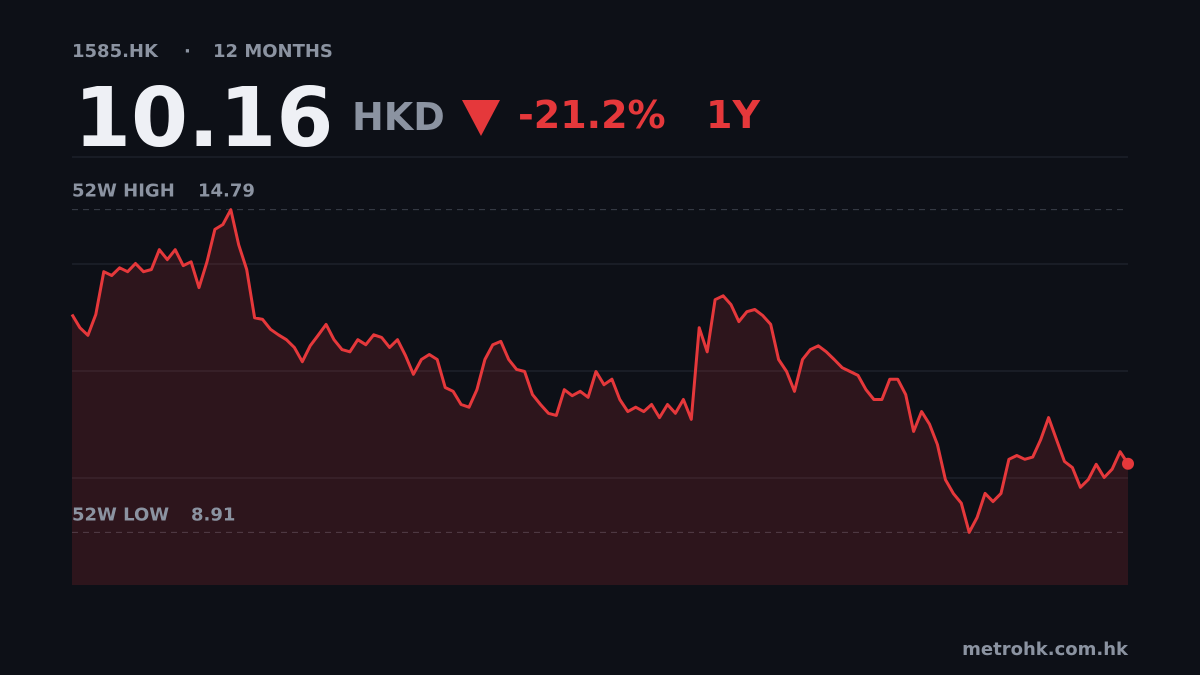 The image size is (1200, 675). What do you see at coordinates (226, 191) in the screenshot?
I see `high-value: 14.79` at bounding box center [226, 191].